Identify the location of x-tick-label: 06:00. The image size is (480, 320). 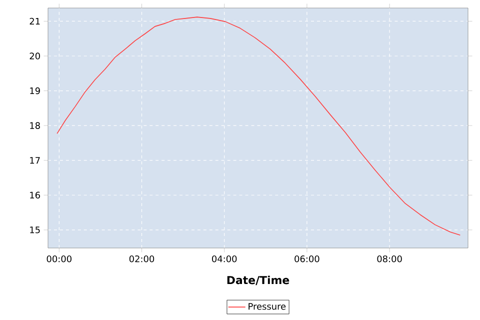
(307, 258).